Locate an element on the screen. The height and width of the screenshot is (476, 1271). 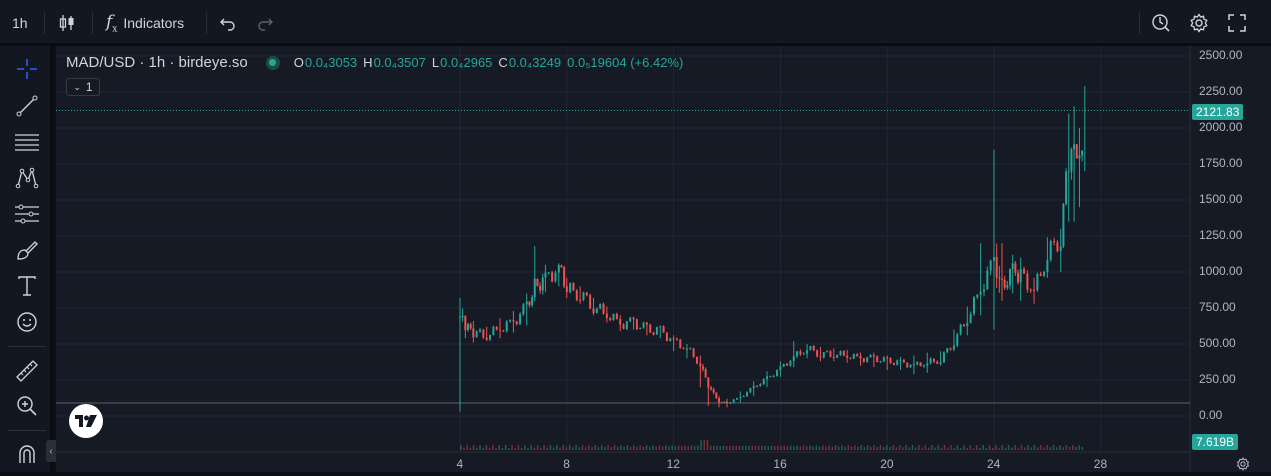
undo-icon is located at coordinates (227, 24).